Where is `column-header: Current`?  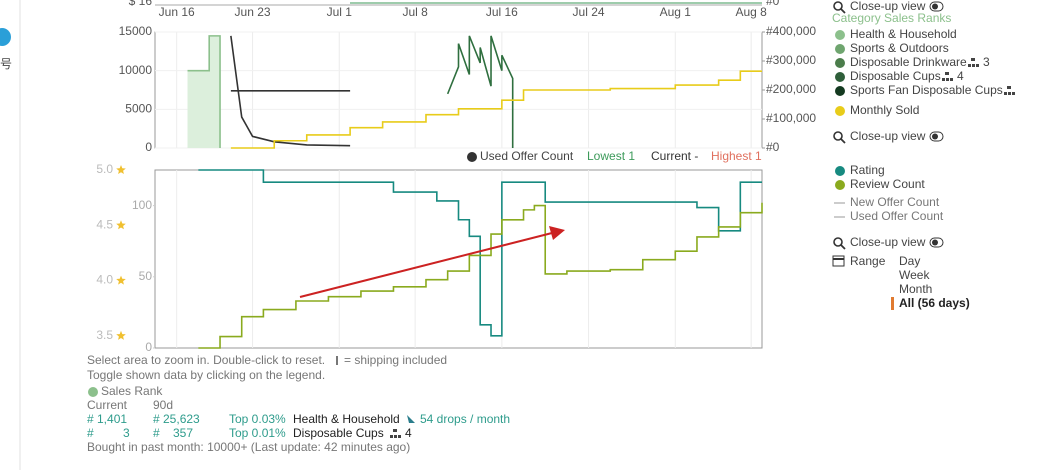
column-header: Current is located at coordinates (107, 405).